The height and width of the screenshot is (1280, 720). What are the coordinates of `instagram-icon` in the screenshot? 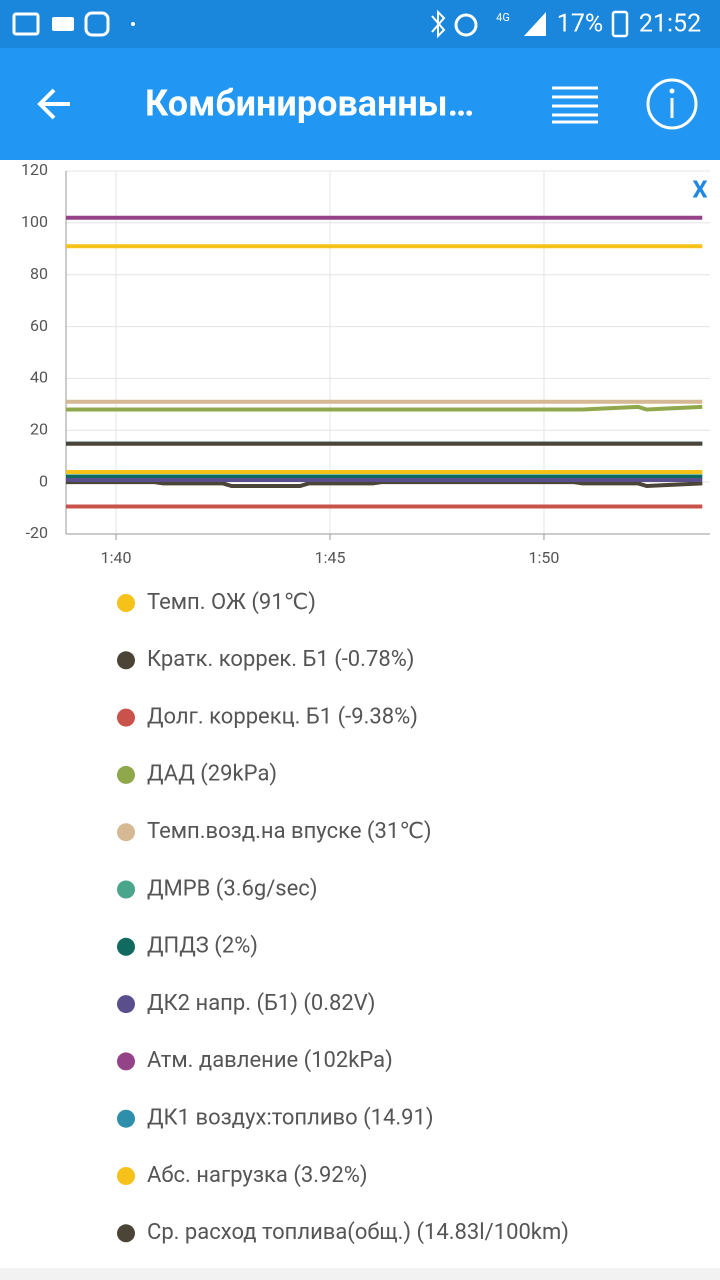 It's located at (97, 24).